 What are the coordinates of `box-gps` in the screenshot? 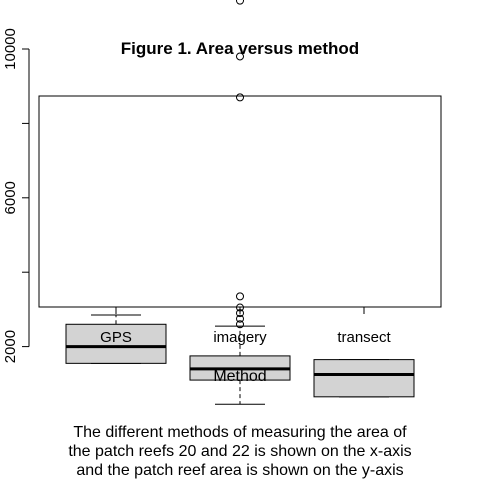 It's located at (116, 339).